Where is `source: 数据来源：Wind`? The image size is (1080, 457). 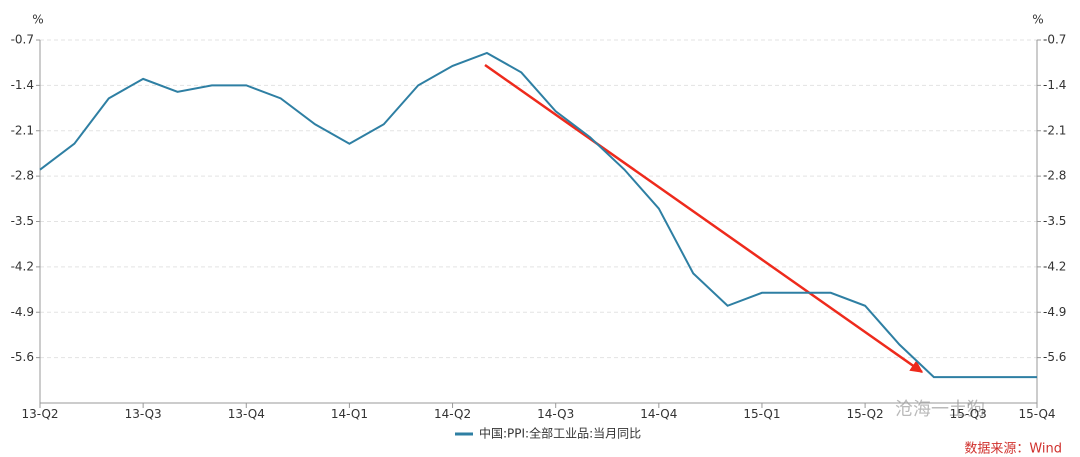
source: 数据来源：Wind is located at coordinates (1013, 449).